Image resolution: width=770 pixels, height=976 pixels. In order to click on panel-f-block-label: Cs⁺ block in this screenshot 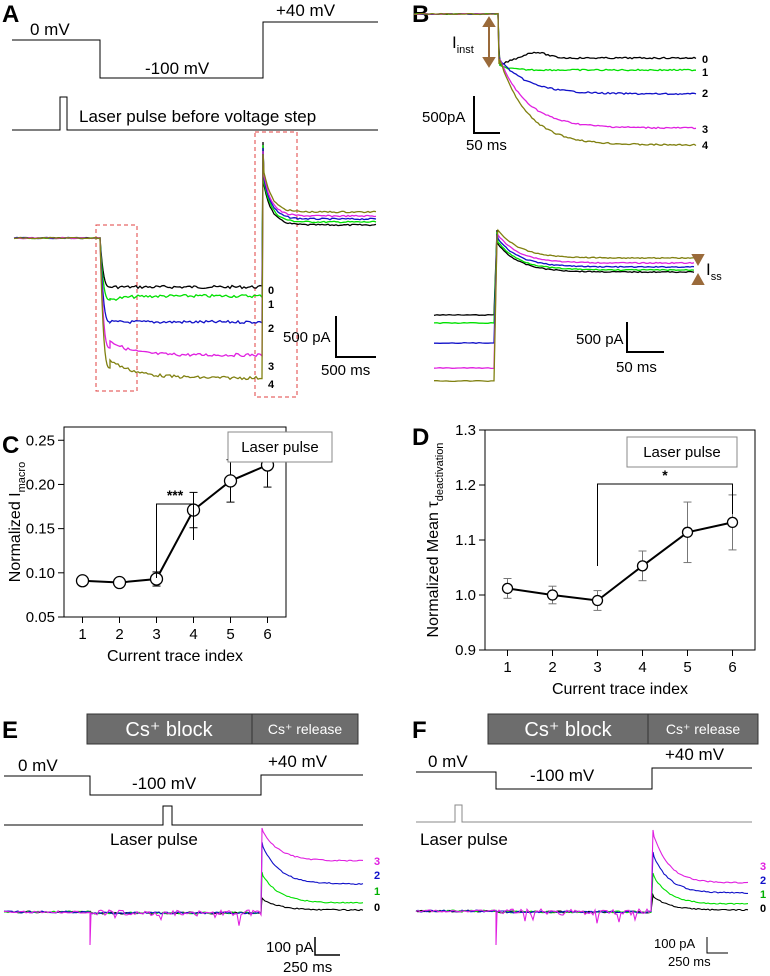, I will do `click(568, 730)`.